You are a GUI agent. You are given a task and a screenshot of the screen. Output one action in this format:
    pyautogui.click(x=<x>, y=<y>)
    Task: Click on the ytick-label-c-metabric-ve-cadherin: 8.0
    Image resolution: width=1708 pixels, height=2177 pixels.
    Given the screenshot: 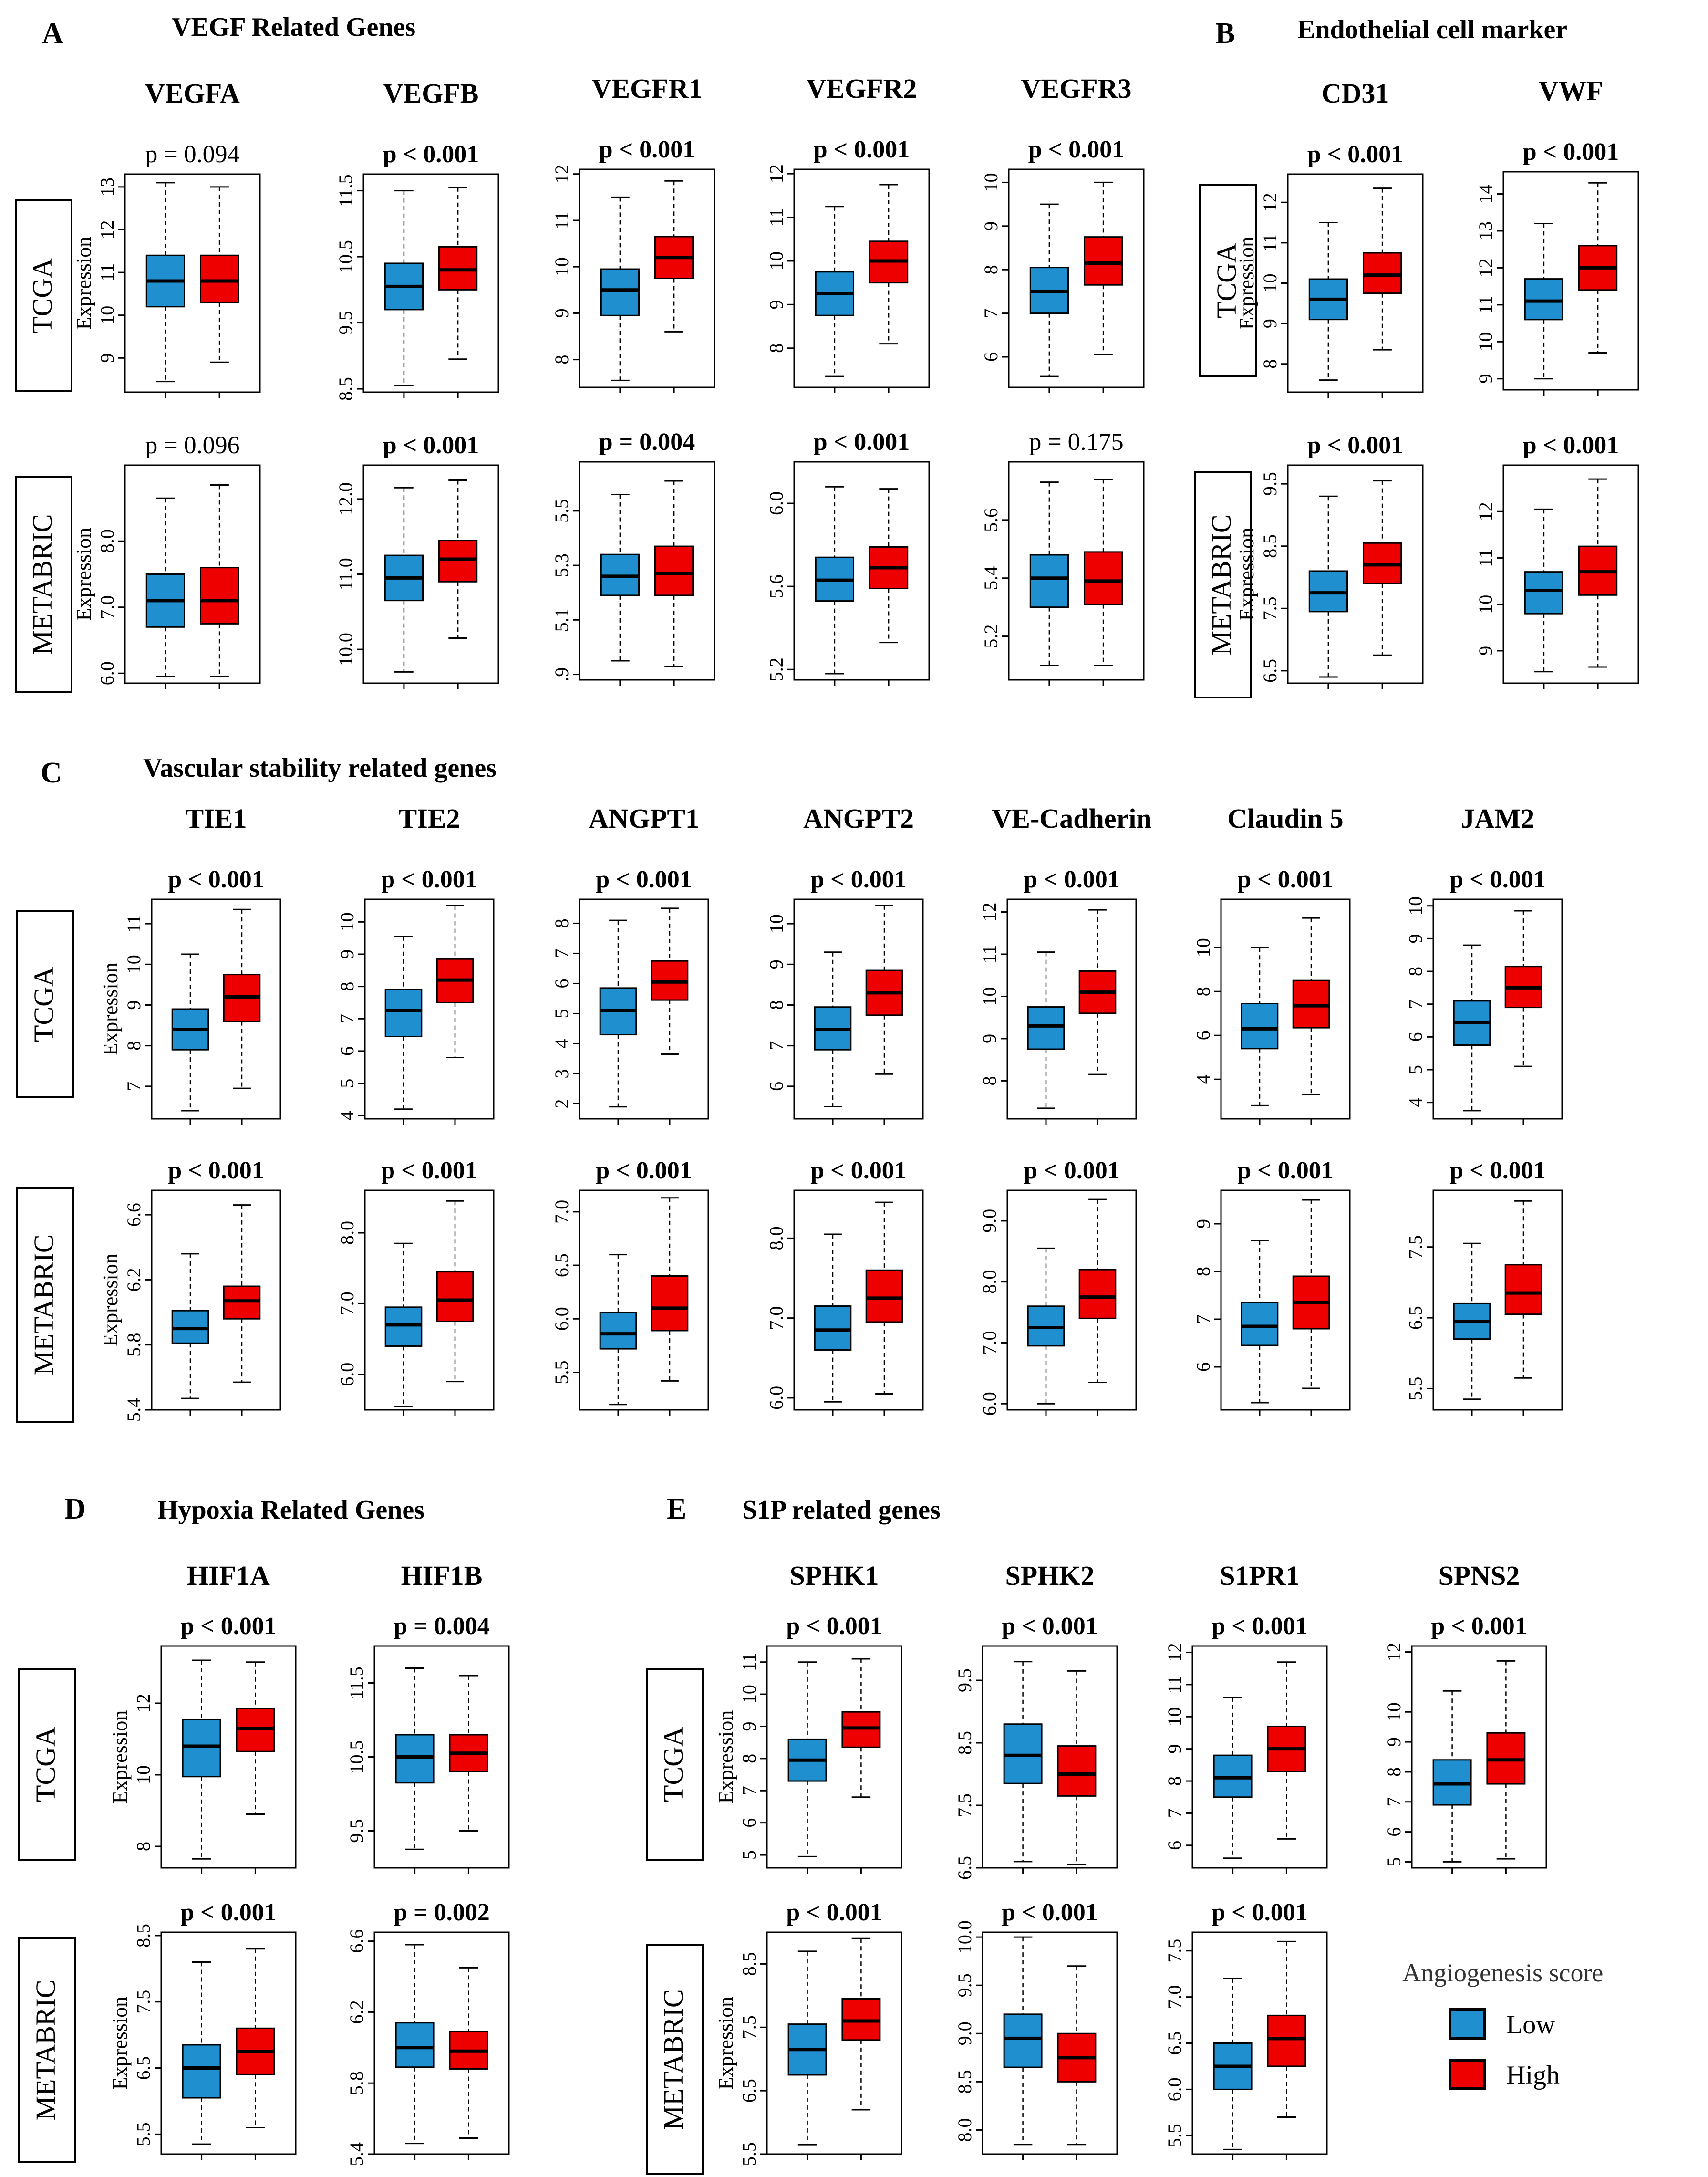 What is the action you would take?
    pyautogui.click(x=989, y=1282)
    